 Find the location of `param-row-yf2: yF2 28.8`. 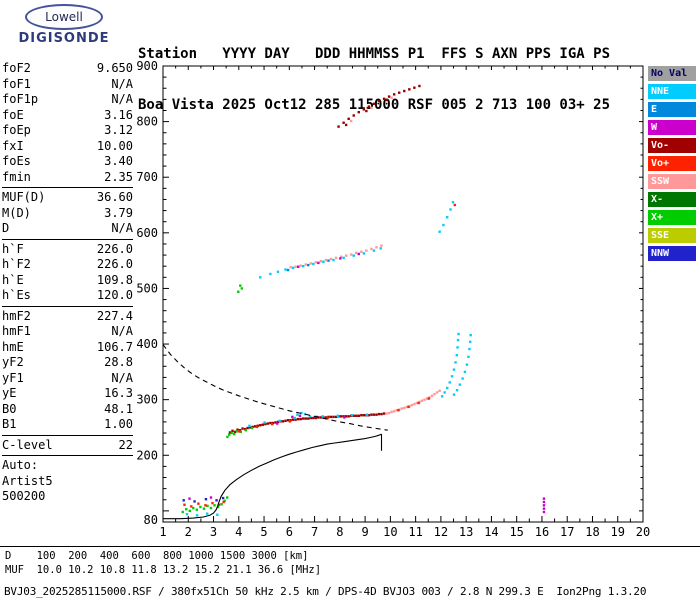

param-row-yf2: yF2 28.8 is located at coordinates (67, 363).